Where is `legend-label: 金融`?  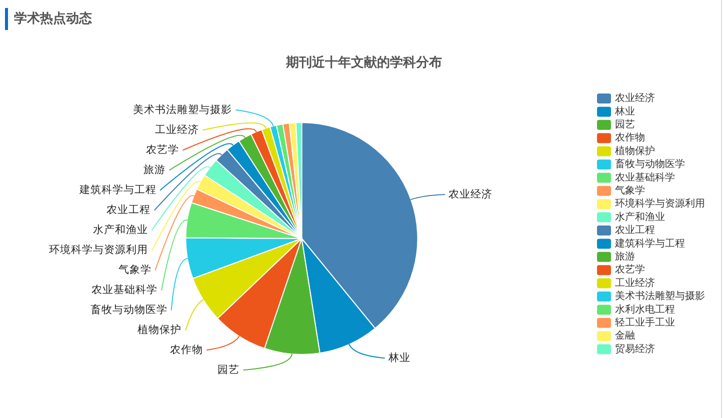
legend-label: 金融 is located at coordinates (625, 336).